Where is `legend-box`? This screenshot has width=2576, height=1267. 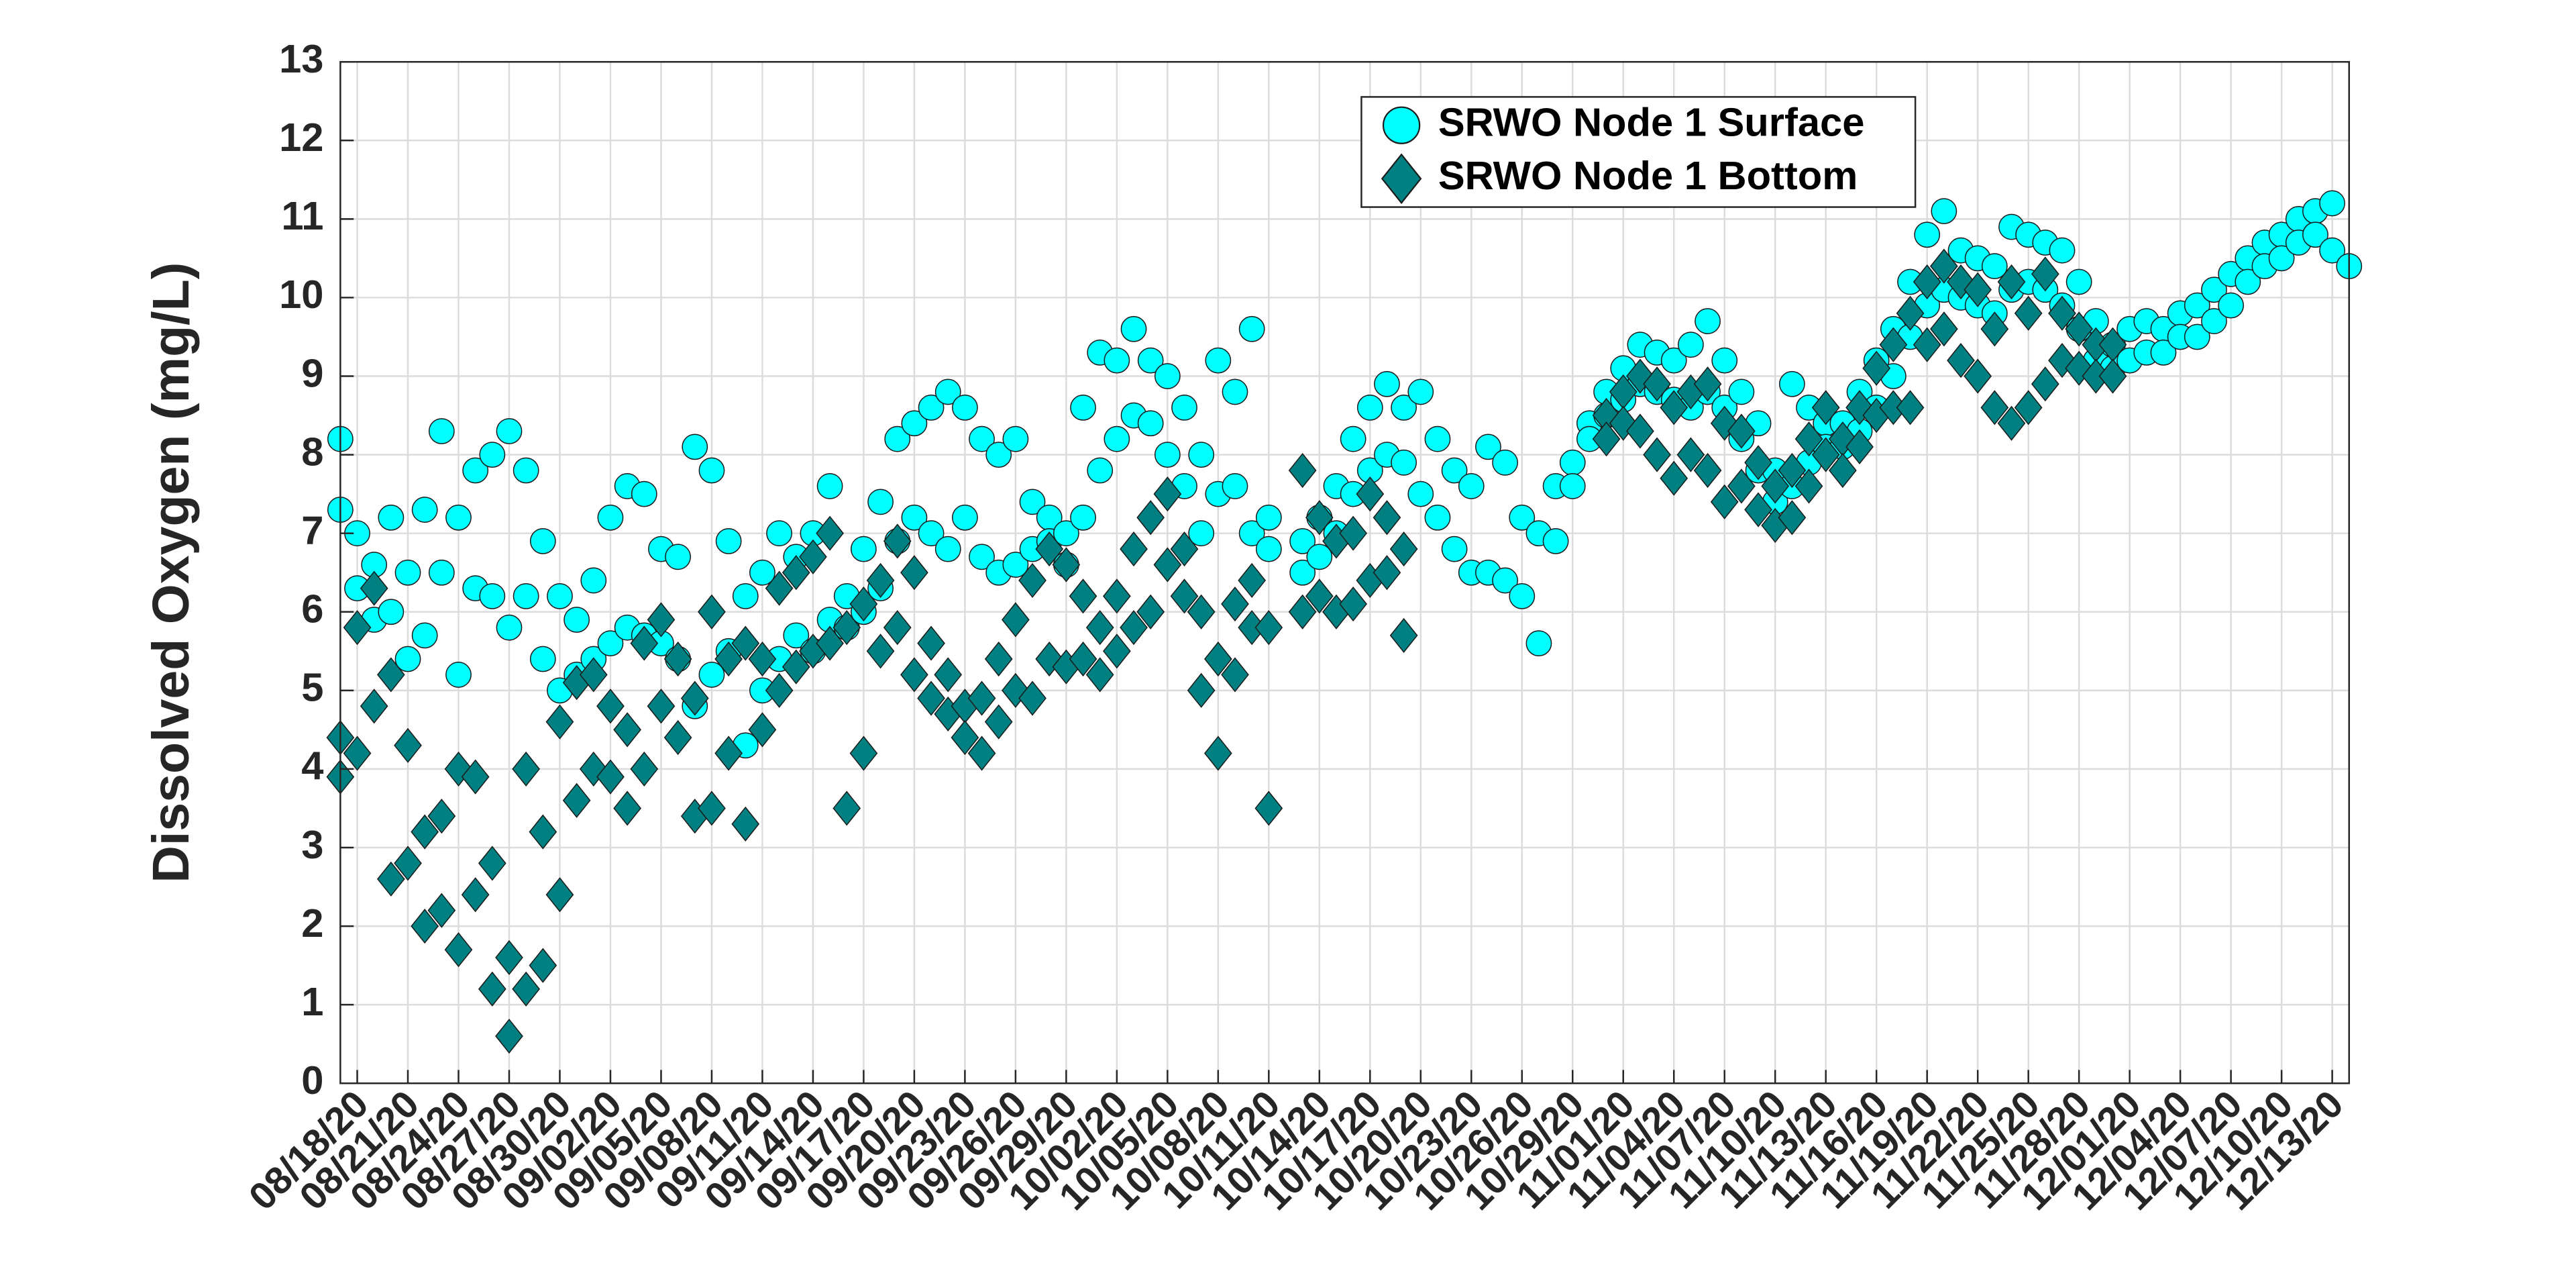
legend-box is located at coordinates (1638, 152).